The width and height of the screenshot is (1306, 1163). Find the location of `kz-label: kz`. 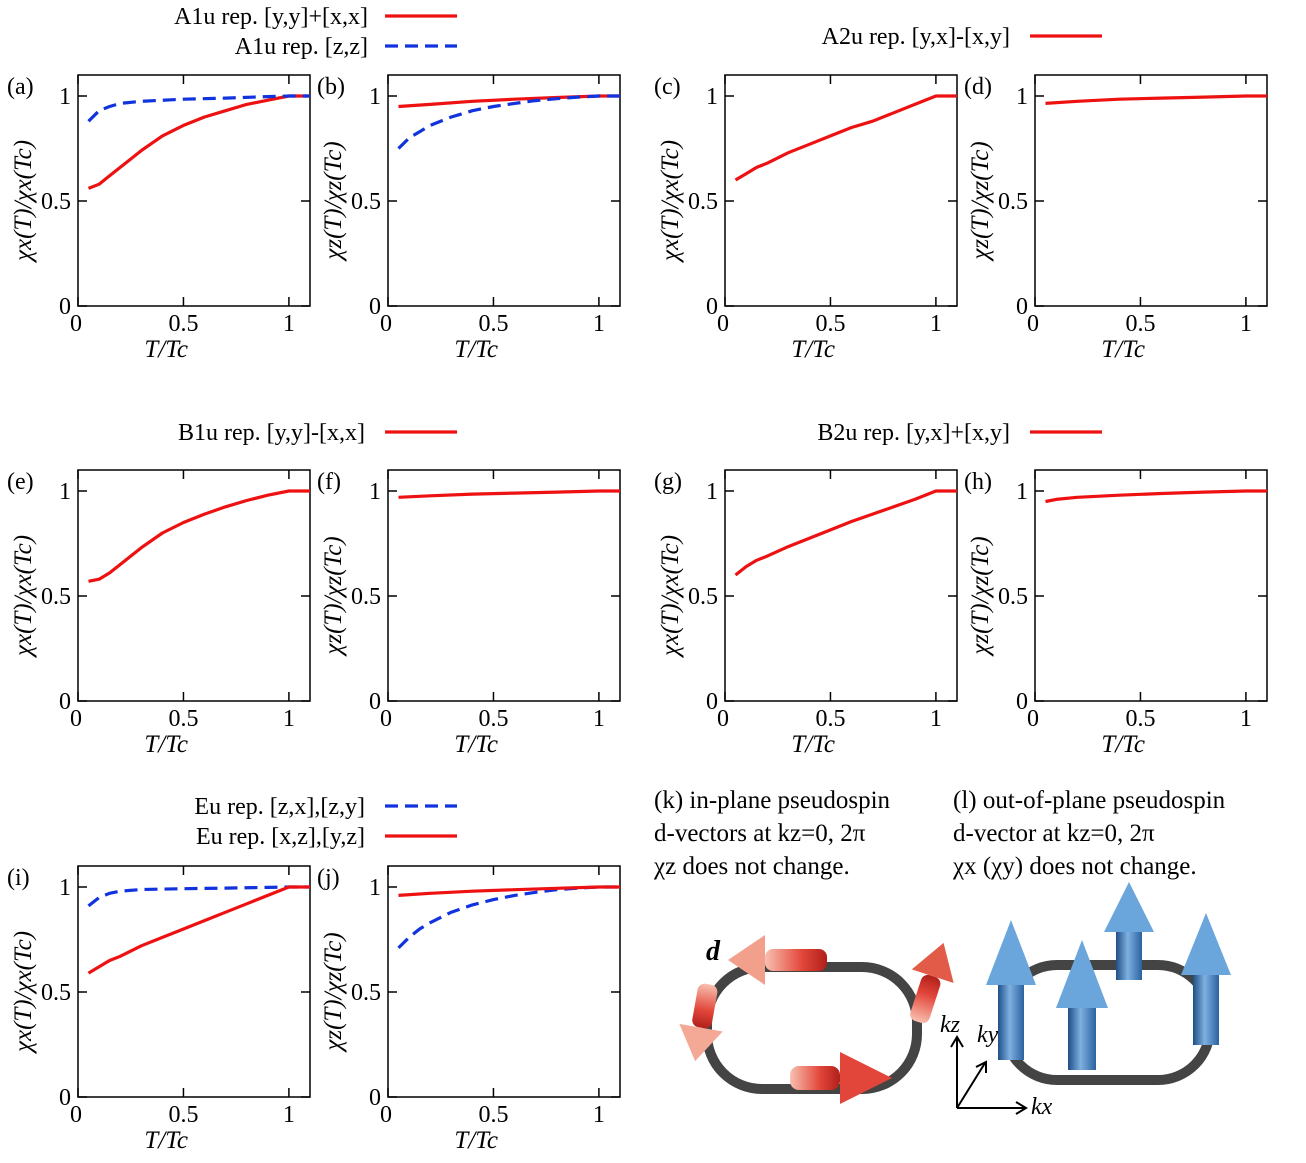

kz-label: kz is located at coordinates (950, 1025).